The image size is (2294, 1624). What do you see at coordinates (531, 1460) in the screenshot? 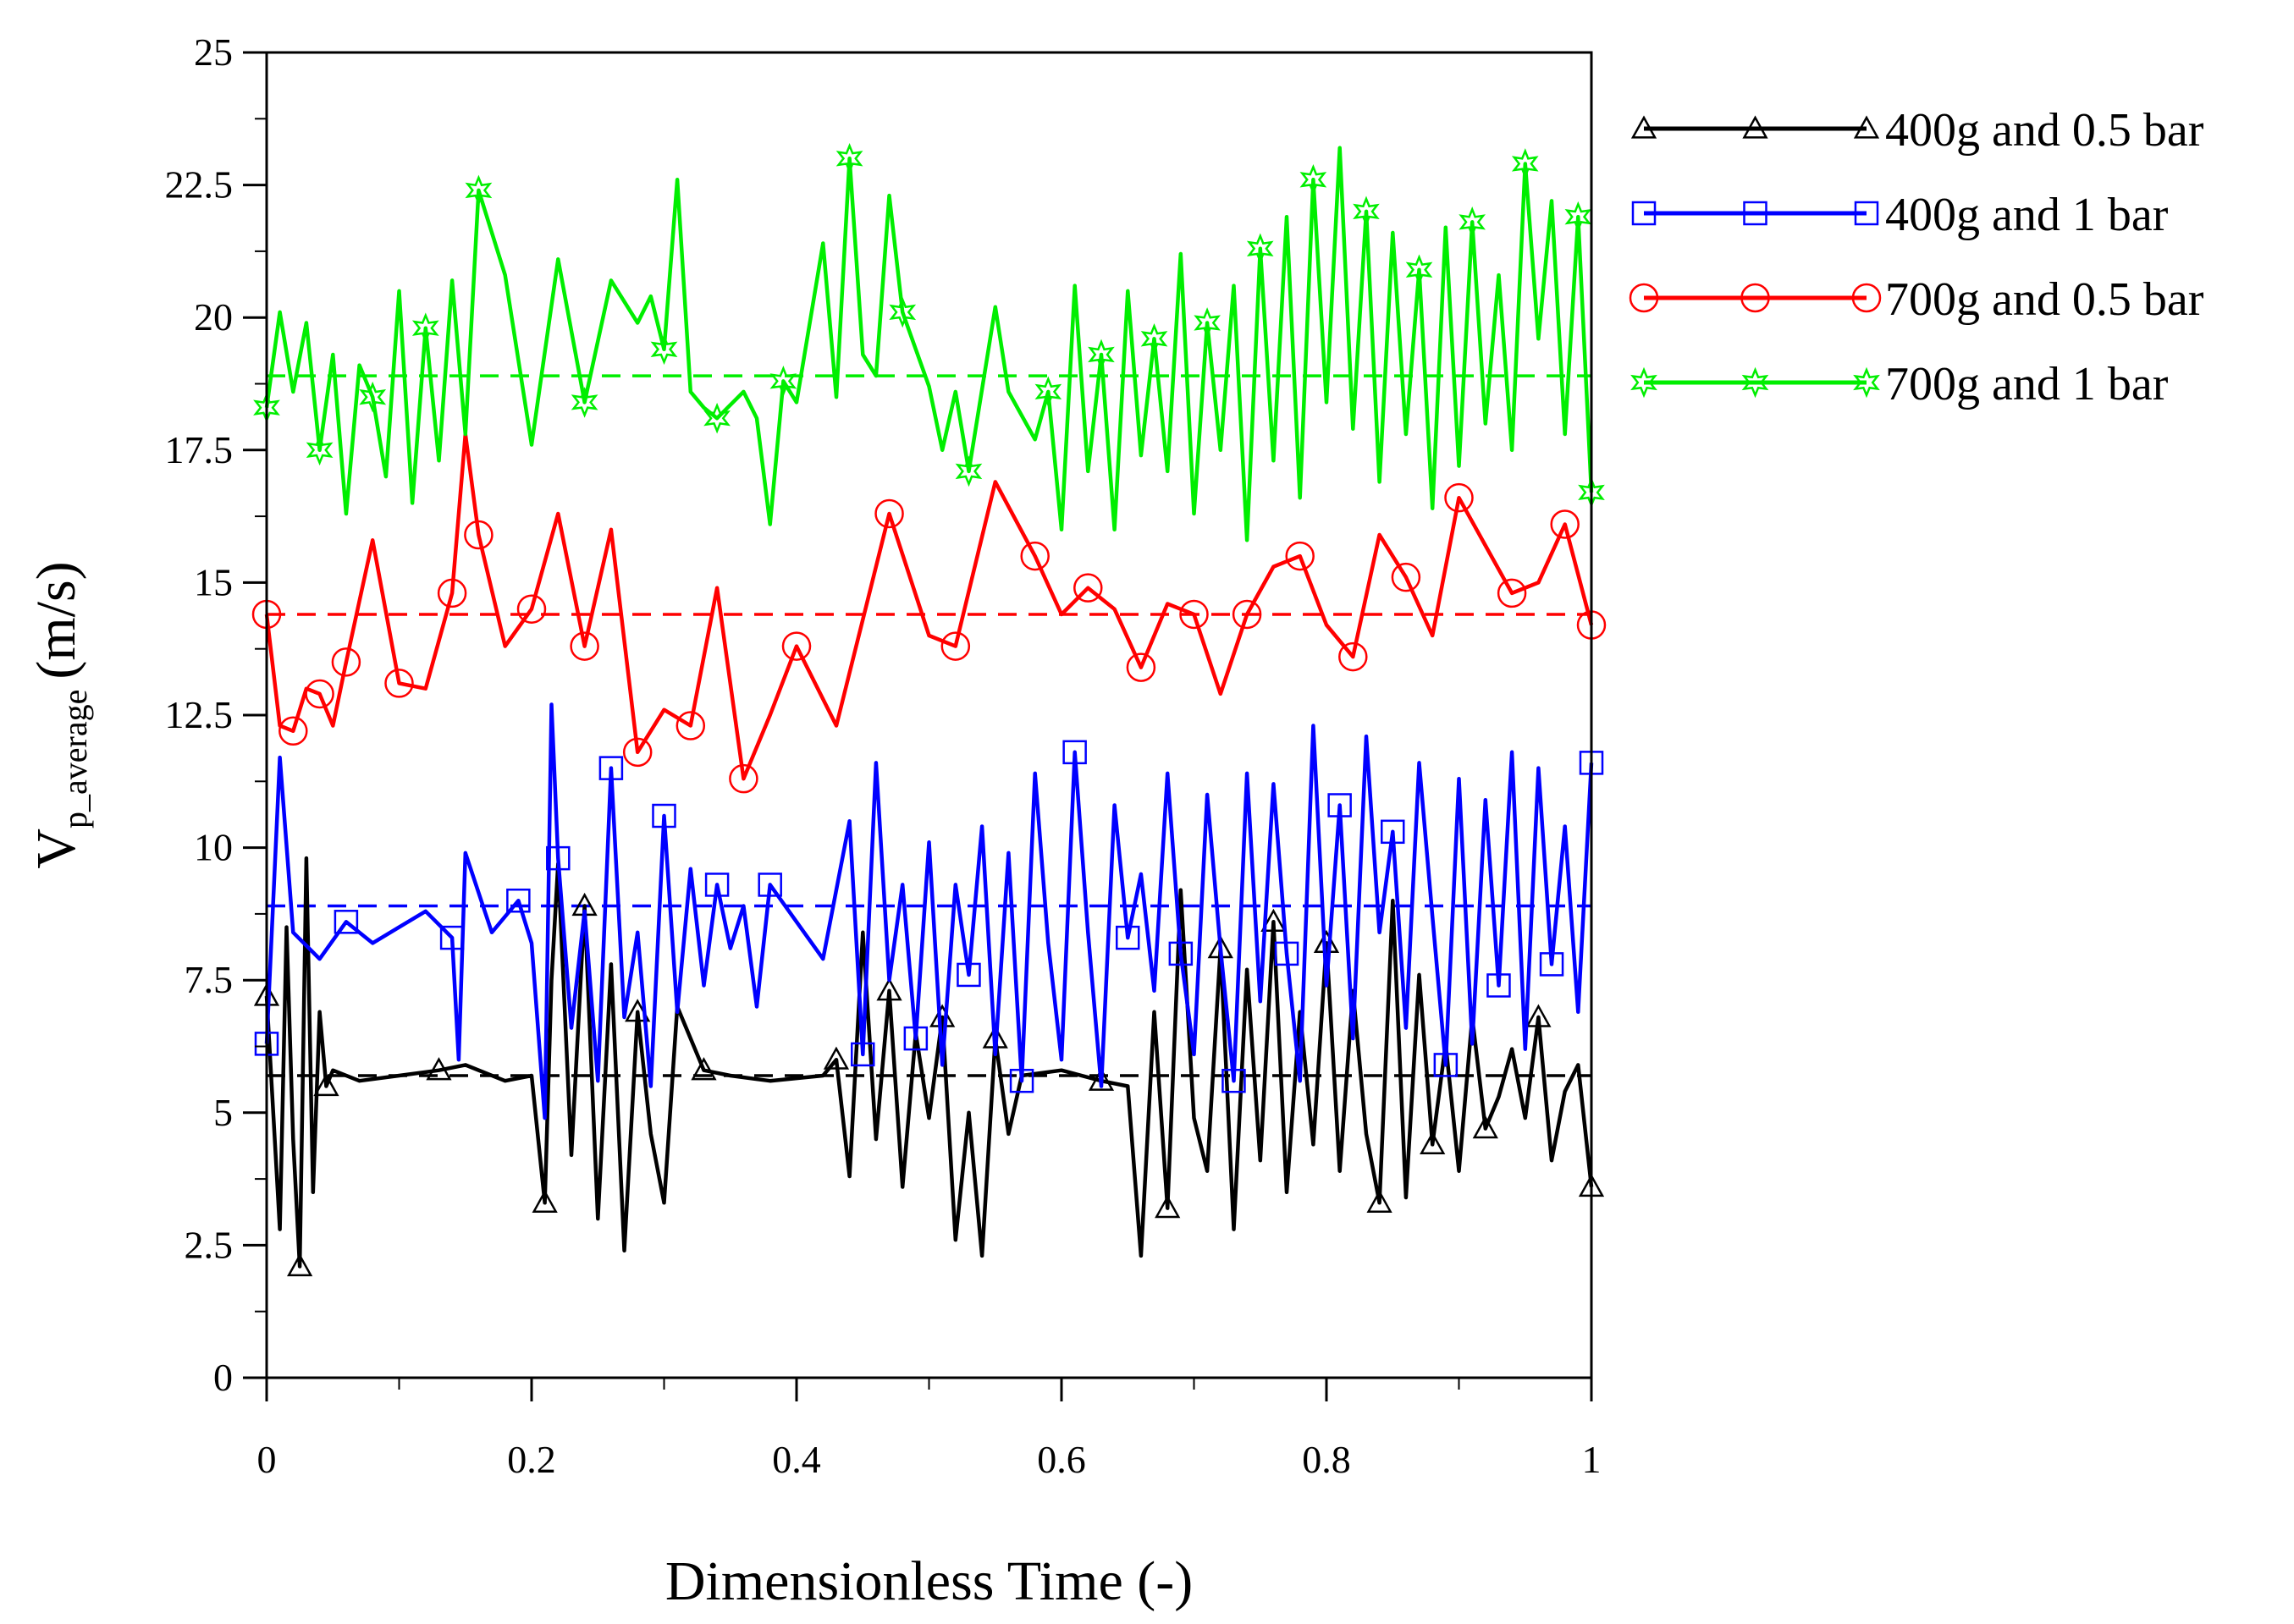
I see `x-tick-label: 0.2` at bounding box center [531, 1460].